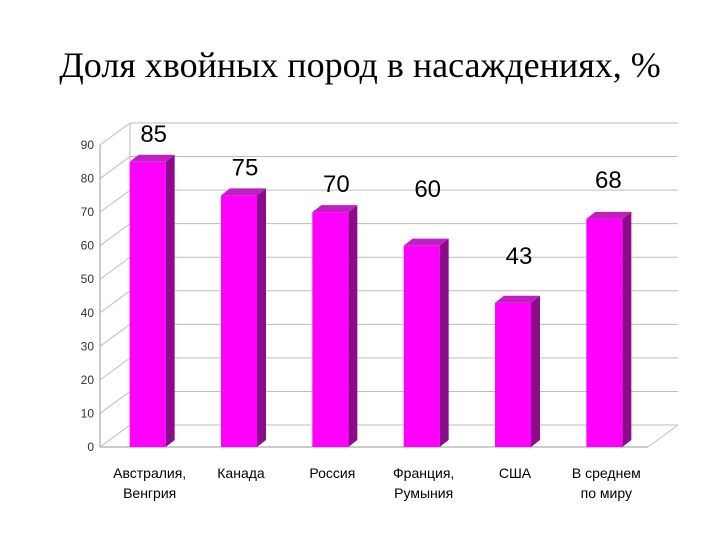 The width and height of the screenshot is (720, 540). Describe the element at coordinates (88, 346) in the screenshot. I see `y-tick-label: 30` at that location.